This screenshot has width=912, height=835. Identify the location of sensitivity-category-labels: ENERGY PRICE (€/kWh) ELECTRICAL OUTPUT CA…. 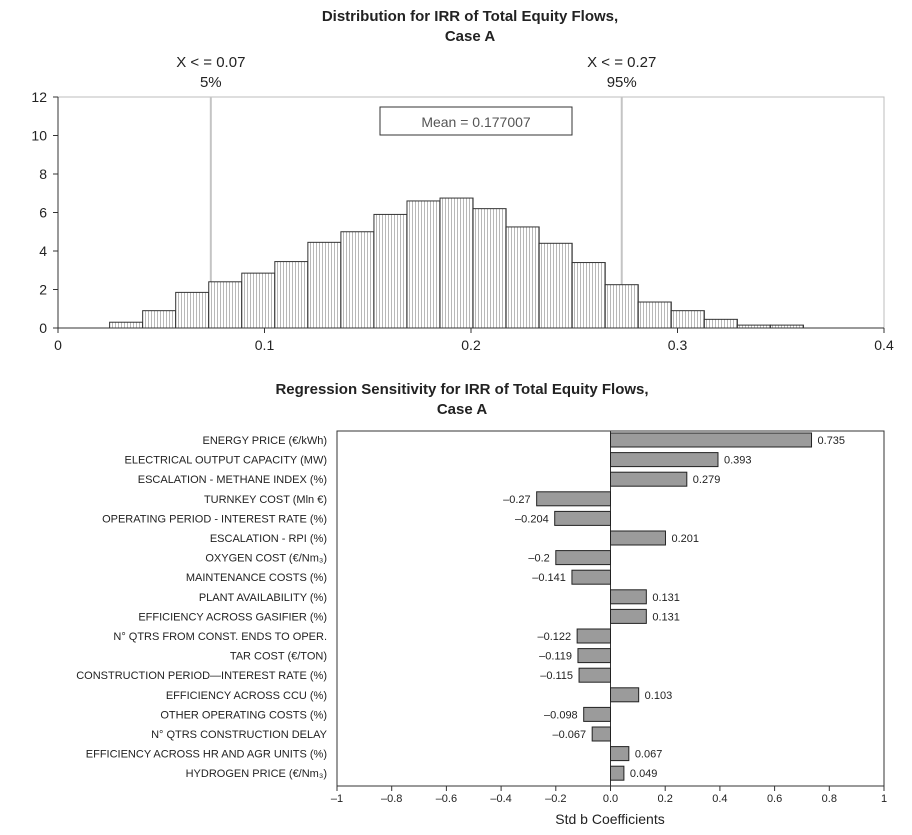
(201, 607).